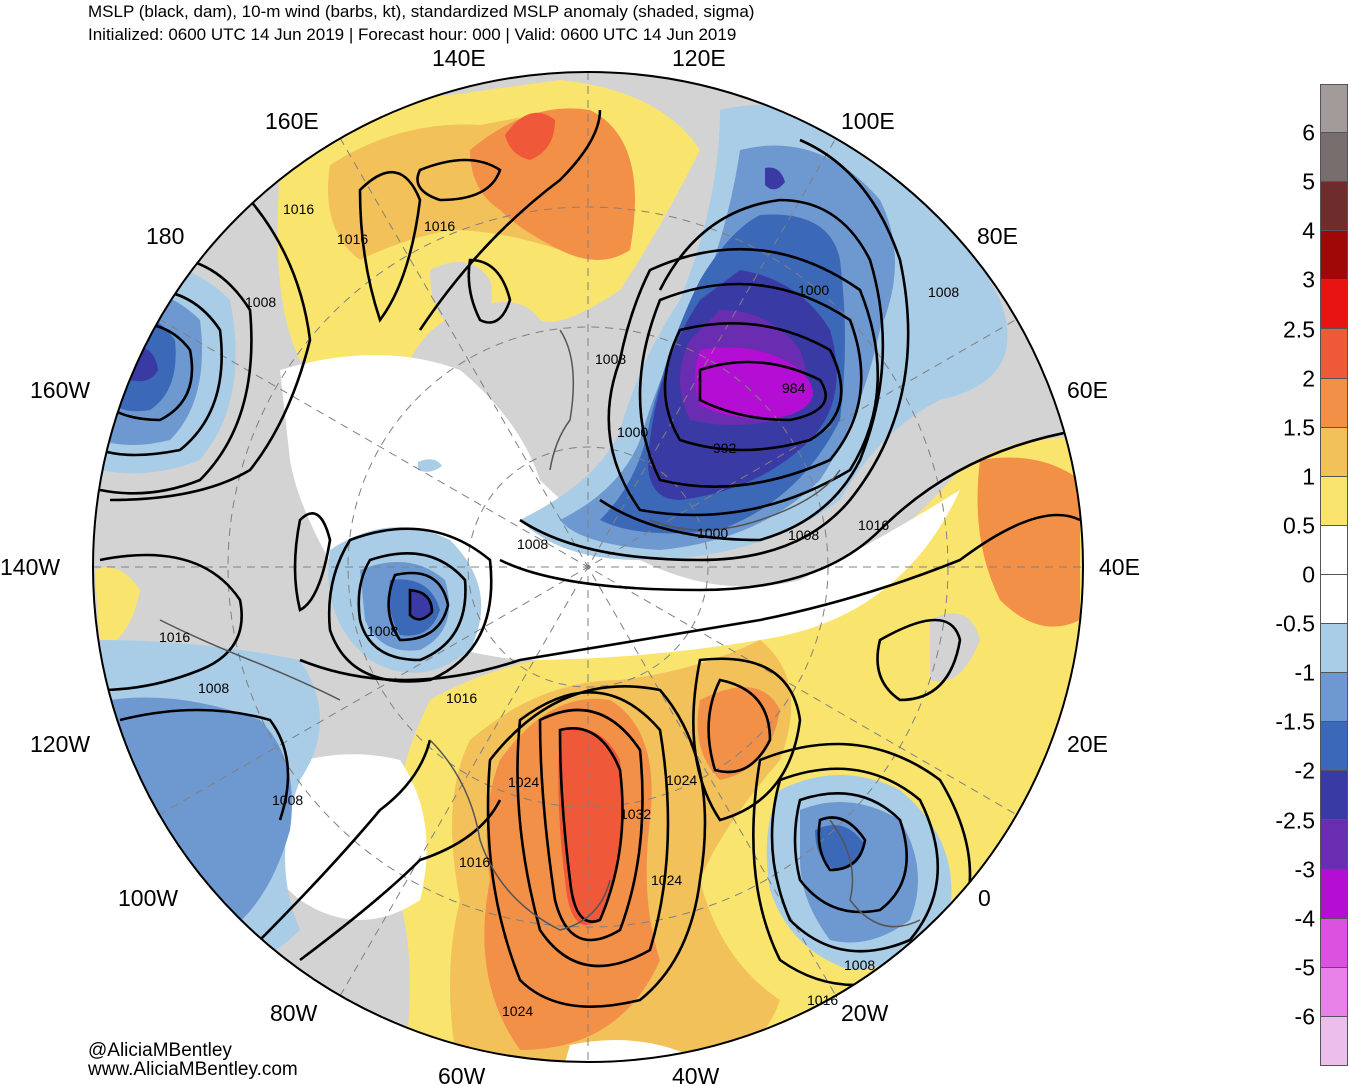 This screenshot has height=1086, width=1349. I want to click on lon-label-20W: 20W, so click(865, 1013).